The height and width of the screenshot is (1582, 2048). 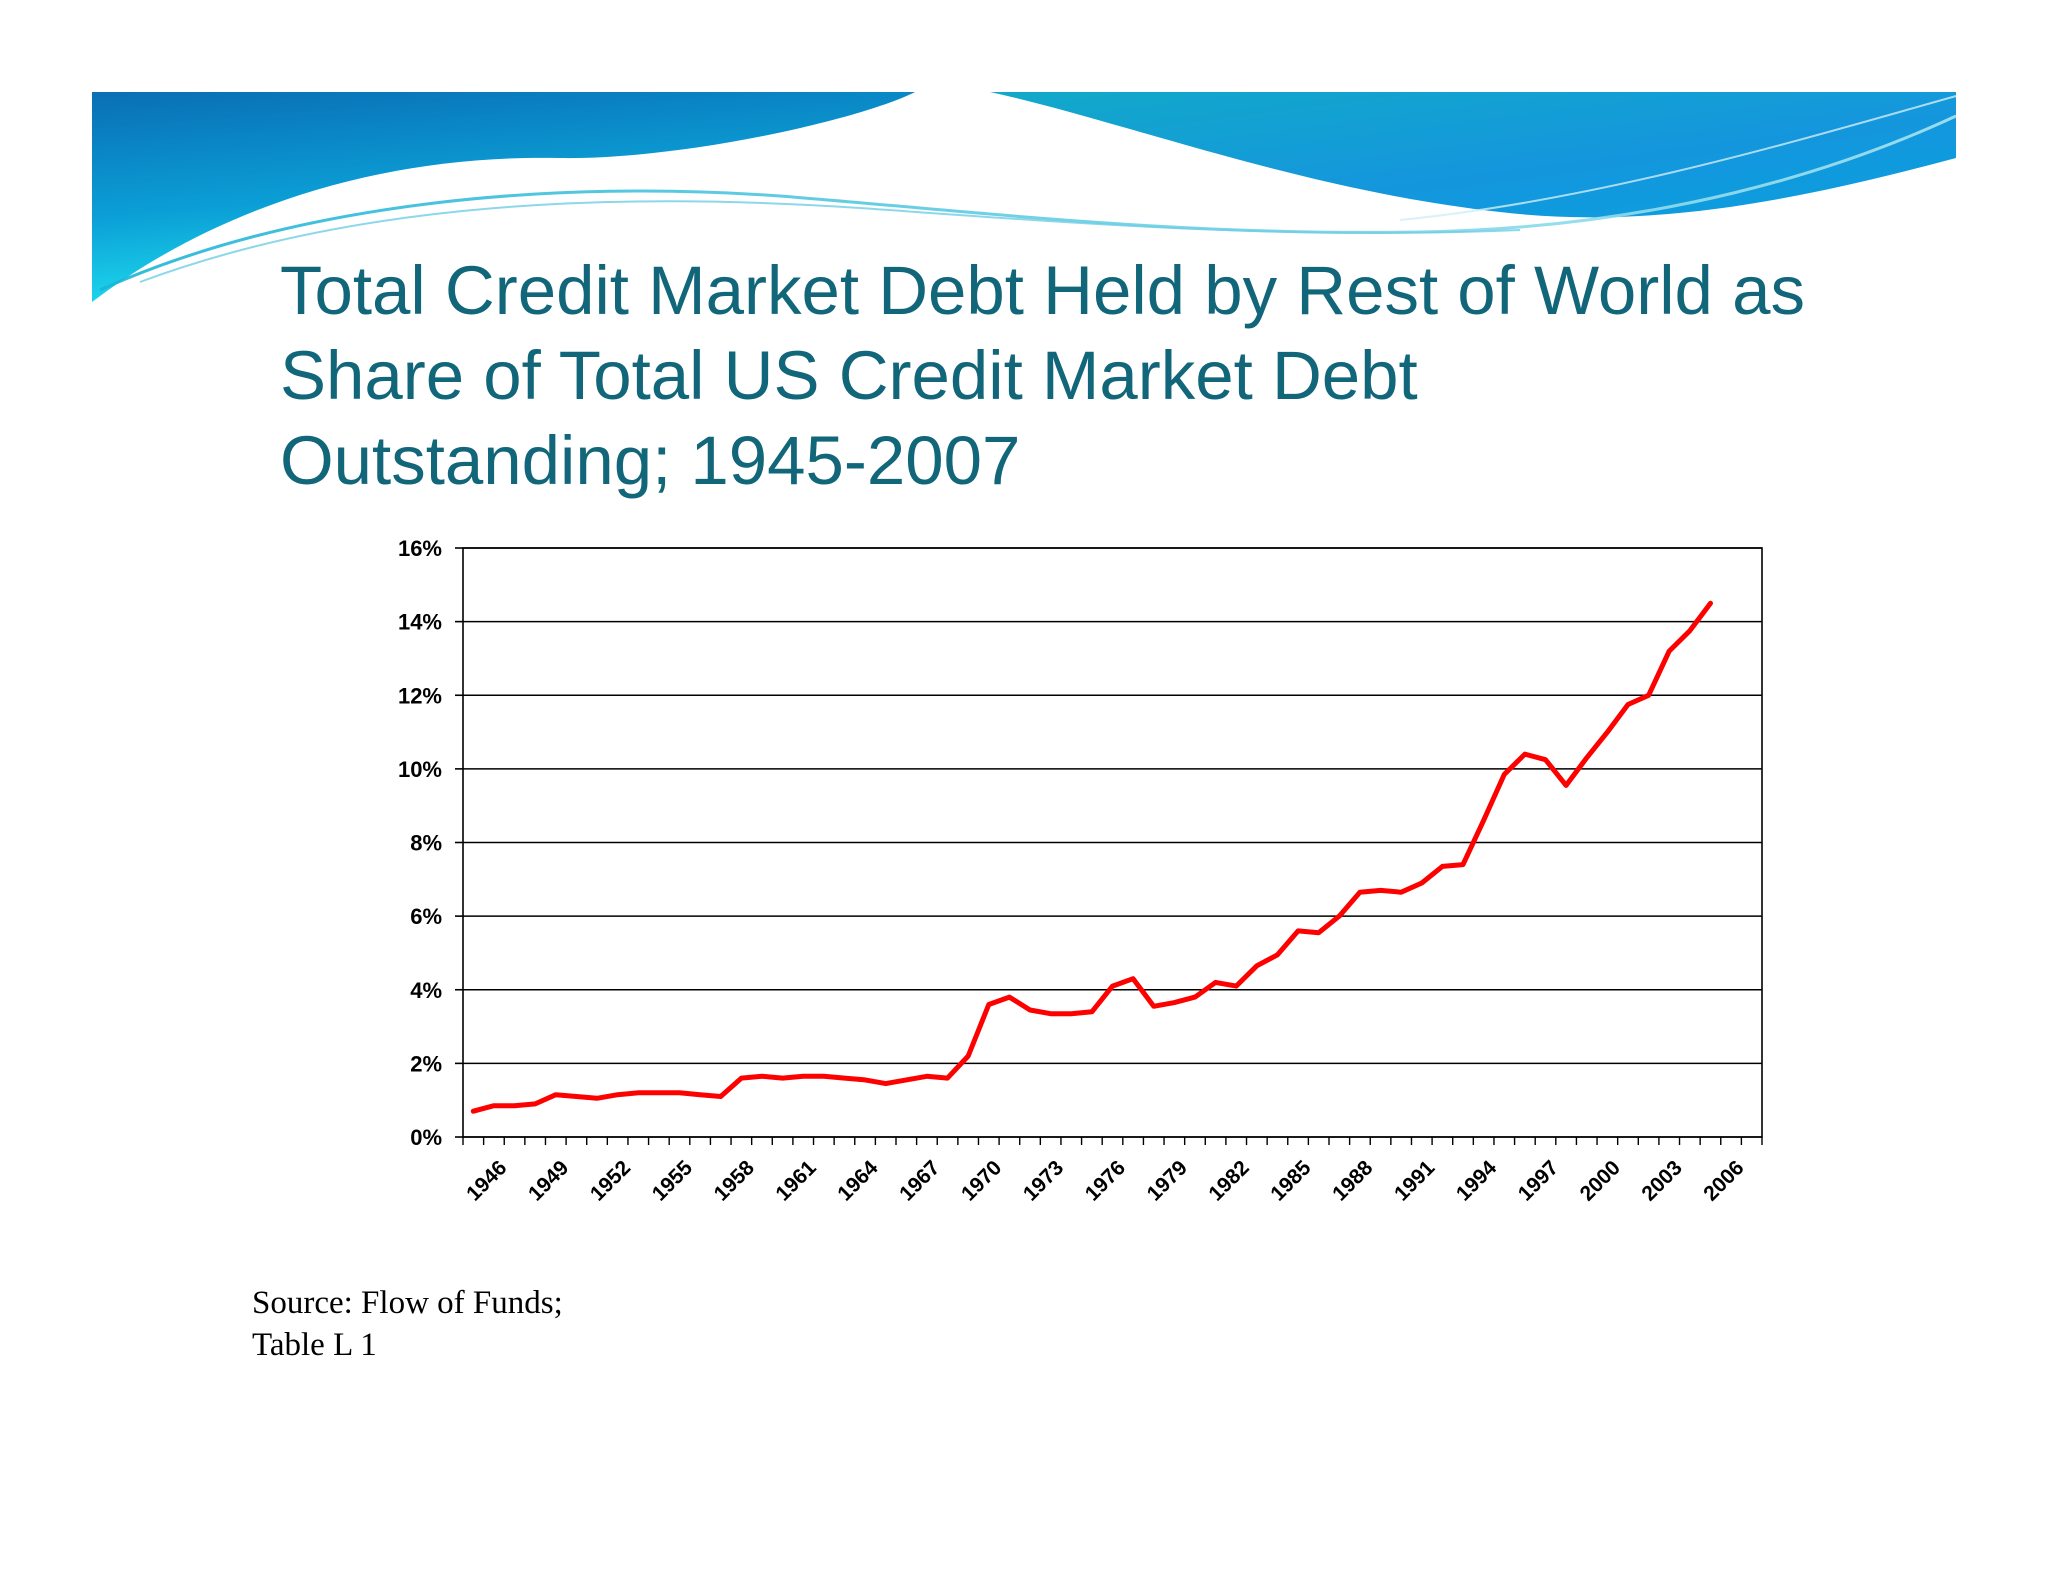 I want to click on x-tick-label: 1955, so click(x=673, y=1181).